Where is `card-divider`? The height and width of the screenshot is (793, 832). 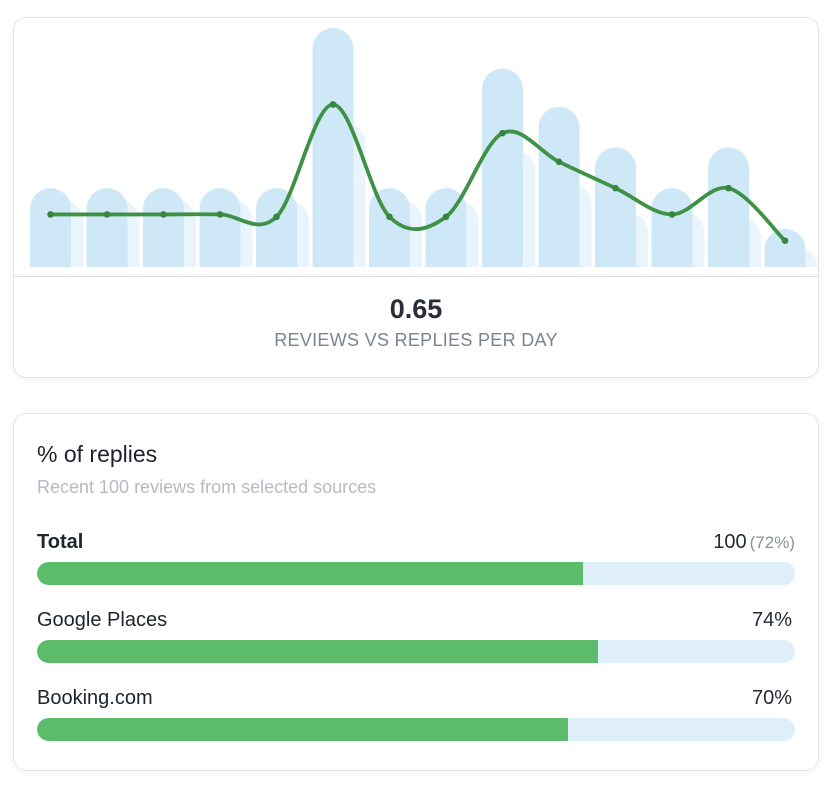 card-divider is located at coordinates (416, 276).